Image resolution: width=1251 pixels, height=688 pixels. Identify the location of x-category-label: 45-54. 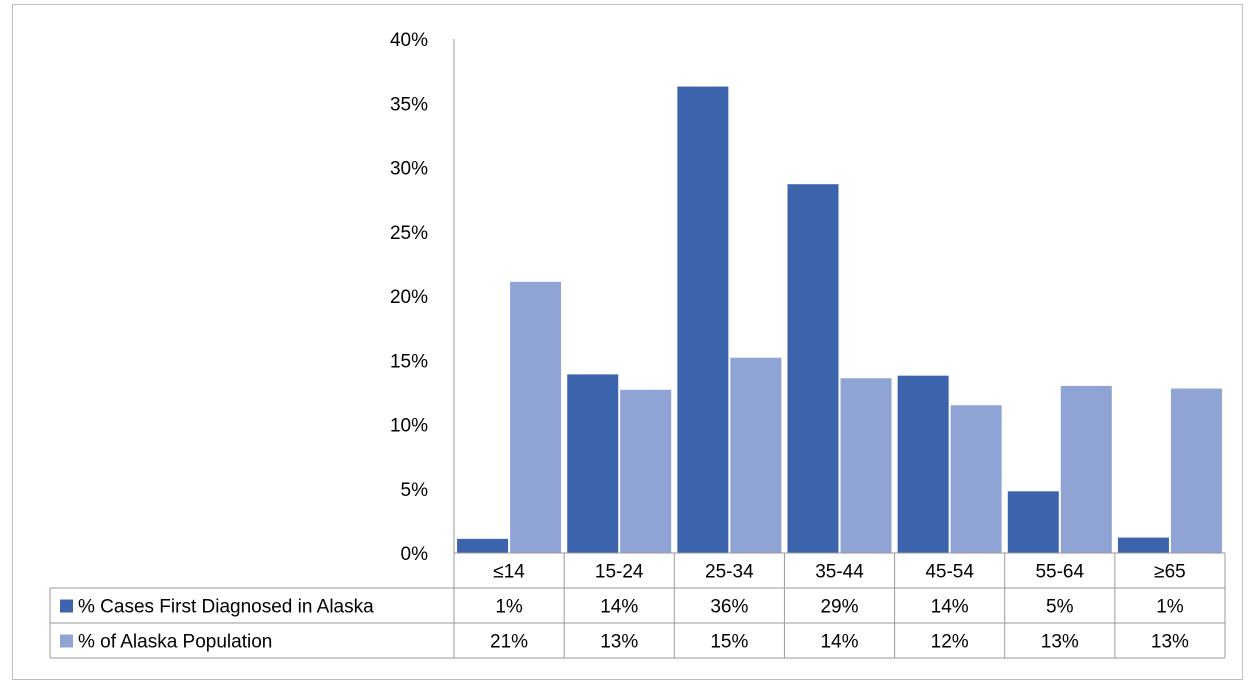
(949, 572).